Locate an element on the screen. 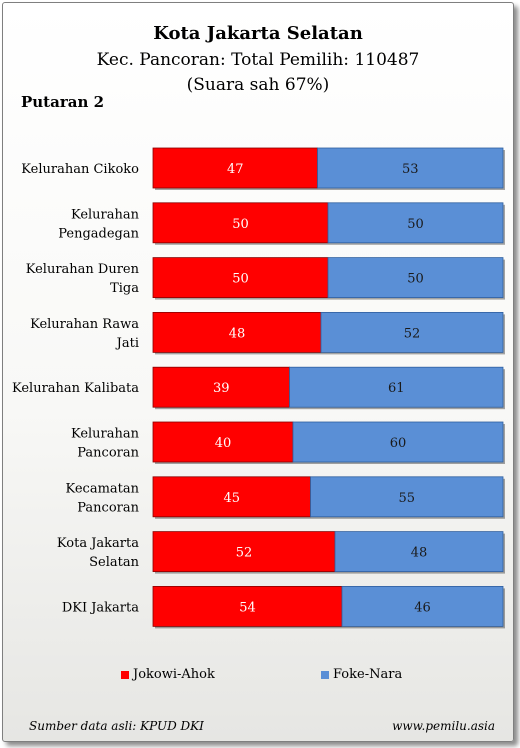 The height and width of the screenshot is (748, 520). legend-label-series-1: Jokowi-Ahok is located at coordinates (174, 674).